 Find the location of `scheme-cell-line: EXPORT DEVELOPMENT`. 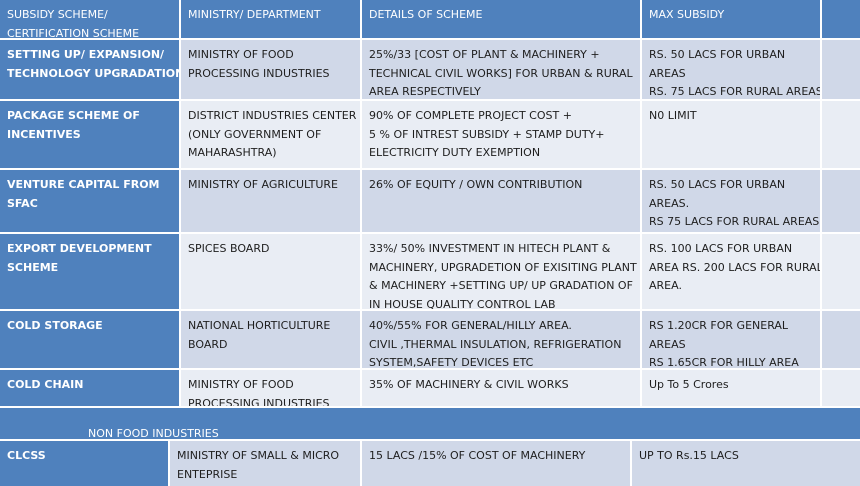

scheme-cell-line: EXPORT DEVELOPMENT is located at coordinates (79, 248).